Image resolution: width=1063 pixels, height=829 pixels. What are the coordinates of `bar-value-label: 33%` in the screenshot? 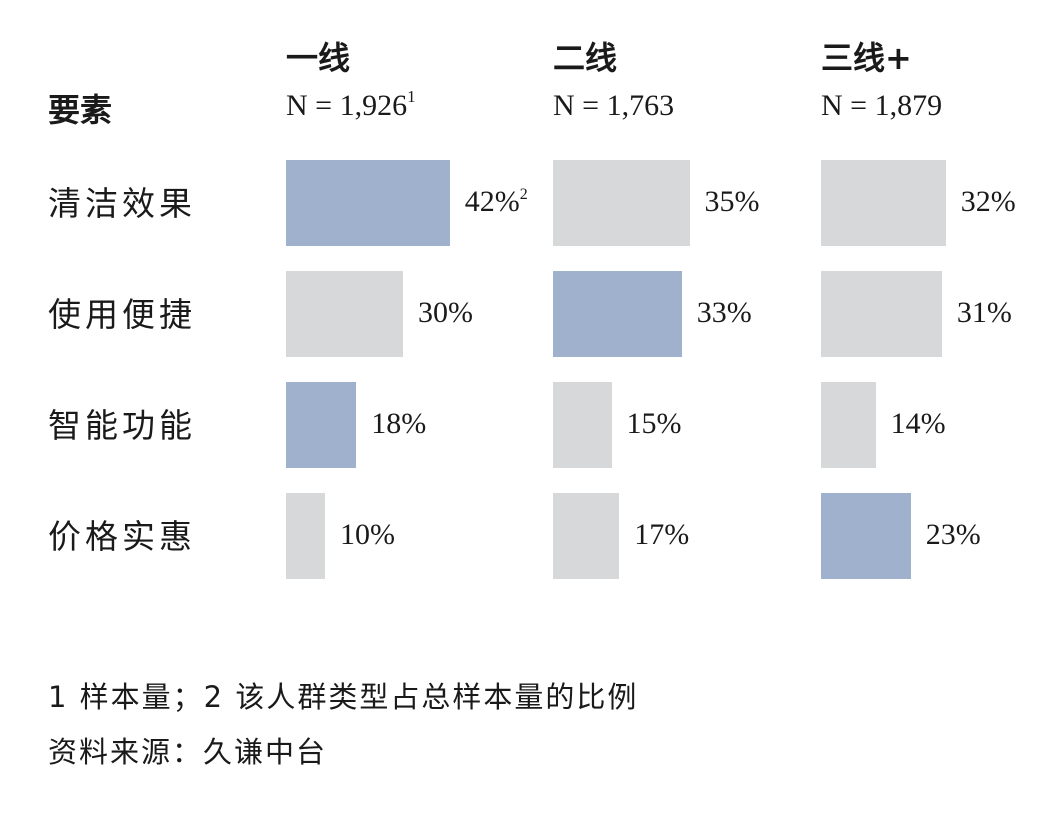 It's located at (724, 312).